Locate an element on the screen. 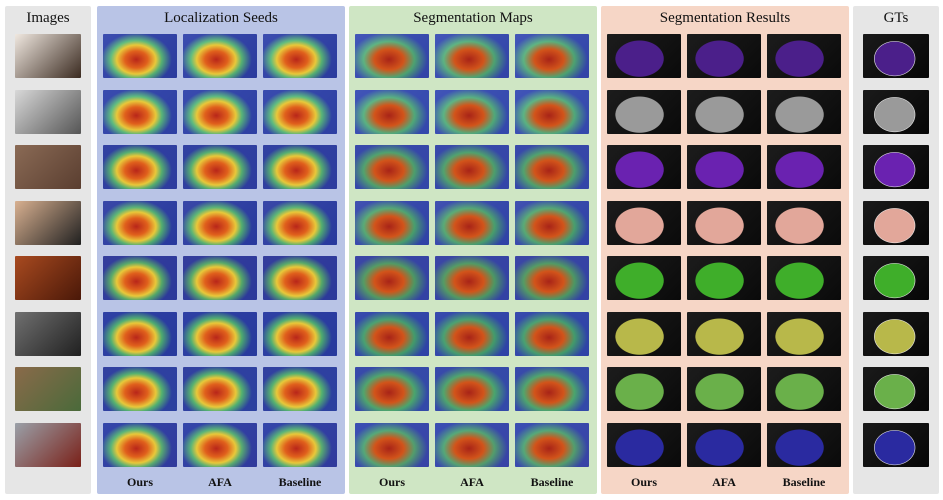 This screenshot has height=500, width=943. segmentation-map-baseline-sheep is located at coordinates (552, 334).